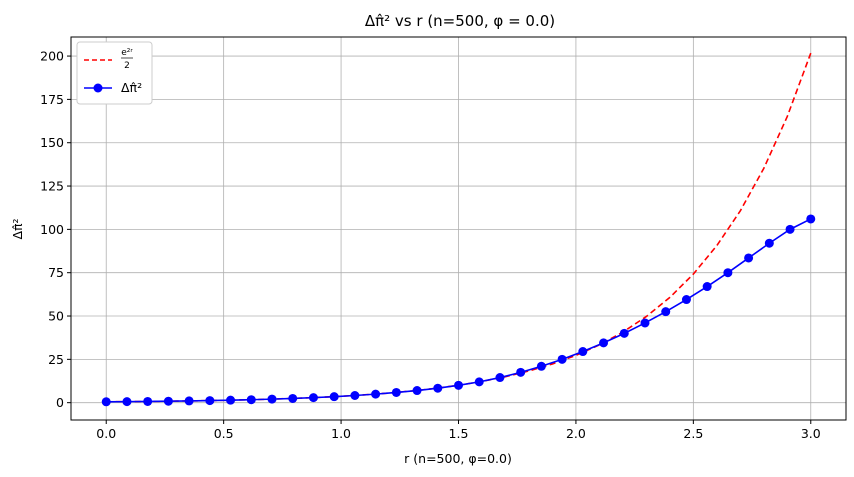 This screenshot has width=854, height=477. Describe the element at coordinates (811, 433) in the screenshot. I see `x-tick-label: 3.0` at that location.